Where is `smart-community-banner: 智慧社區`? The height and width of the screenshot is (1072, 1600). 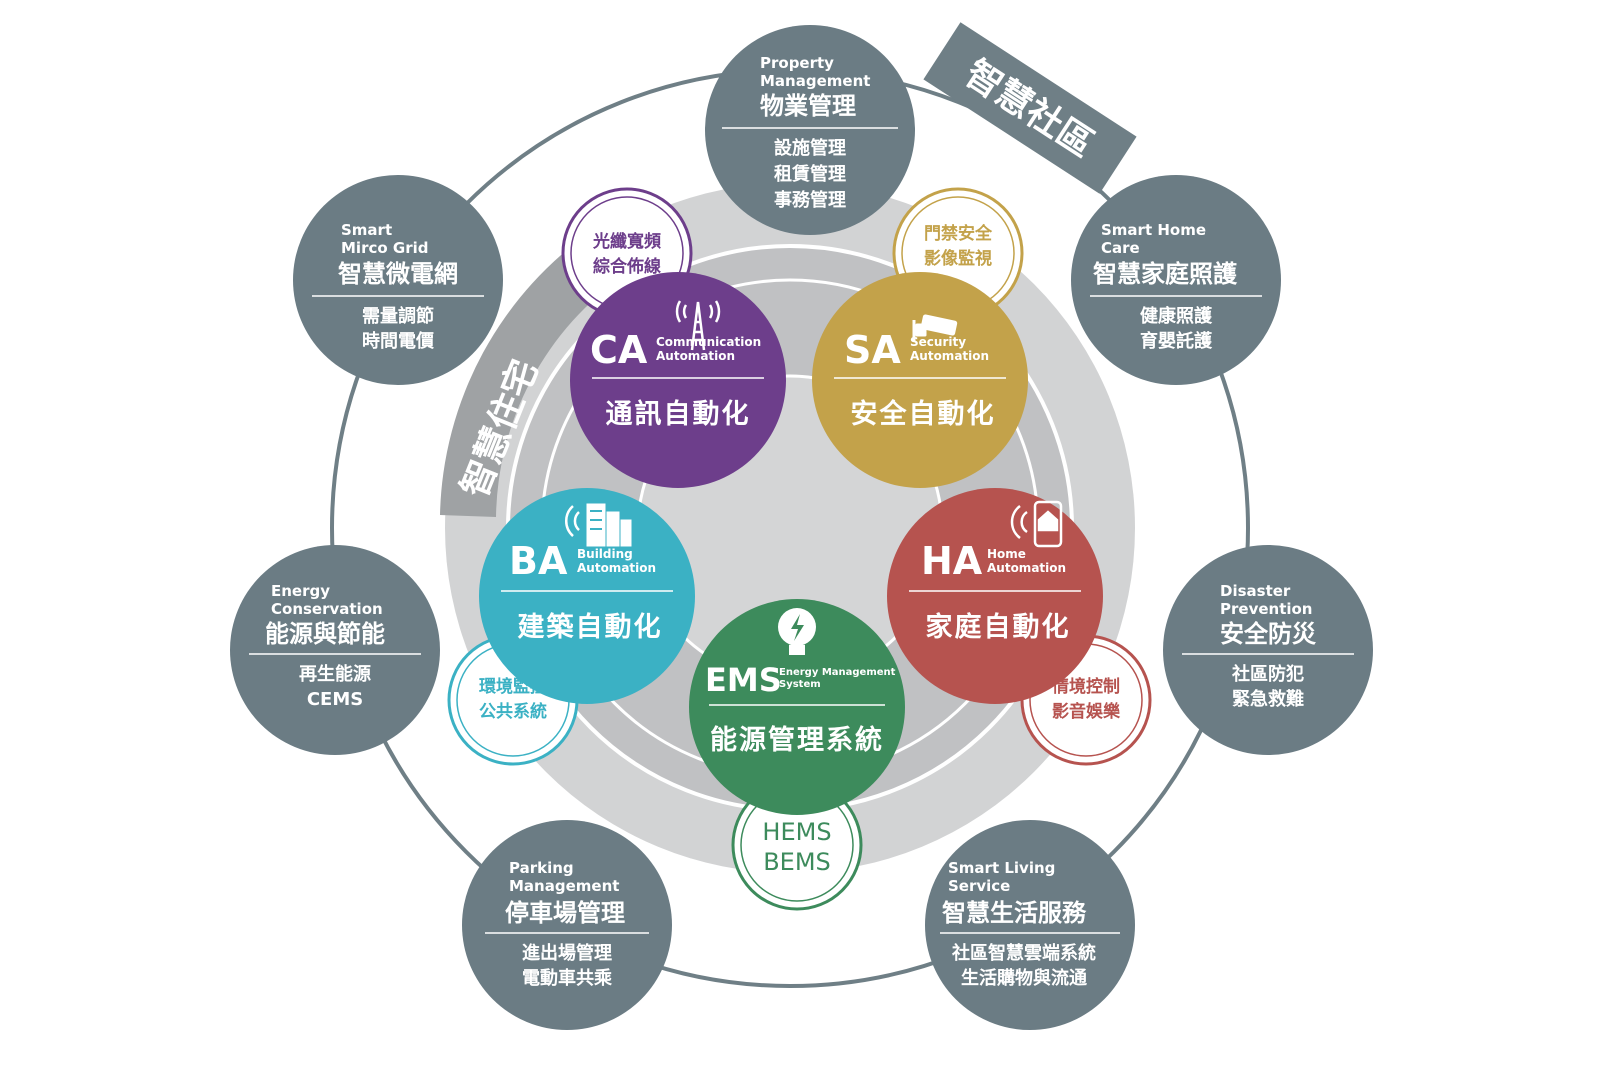
smart-community-banner: 智慧社區 is located at coordinates (1030, 108).